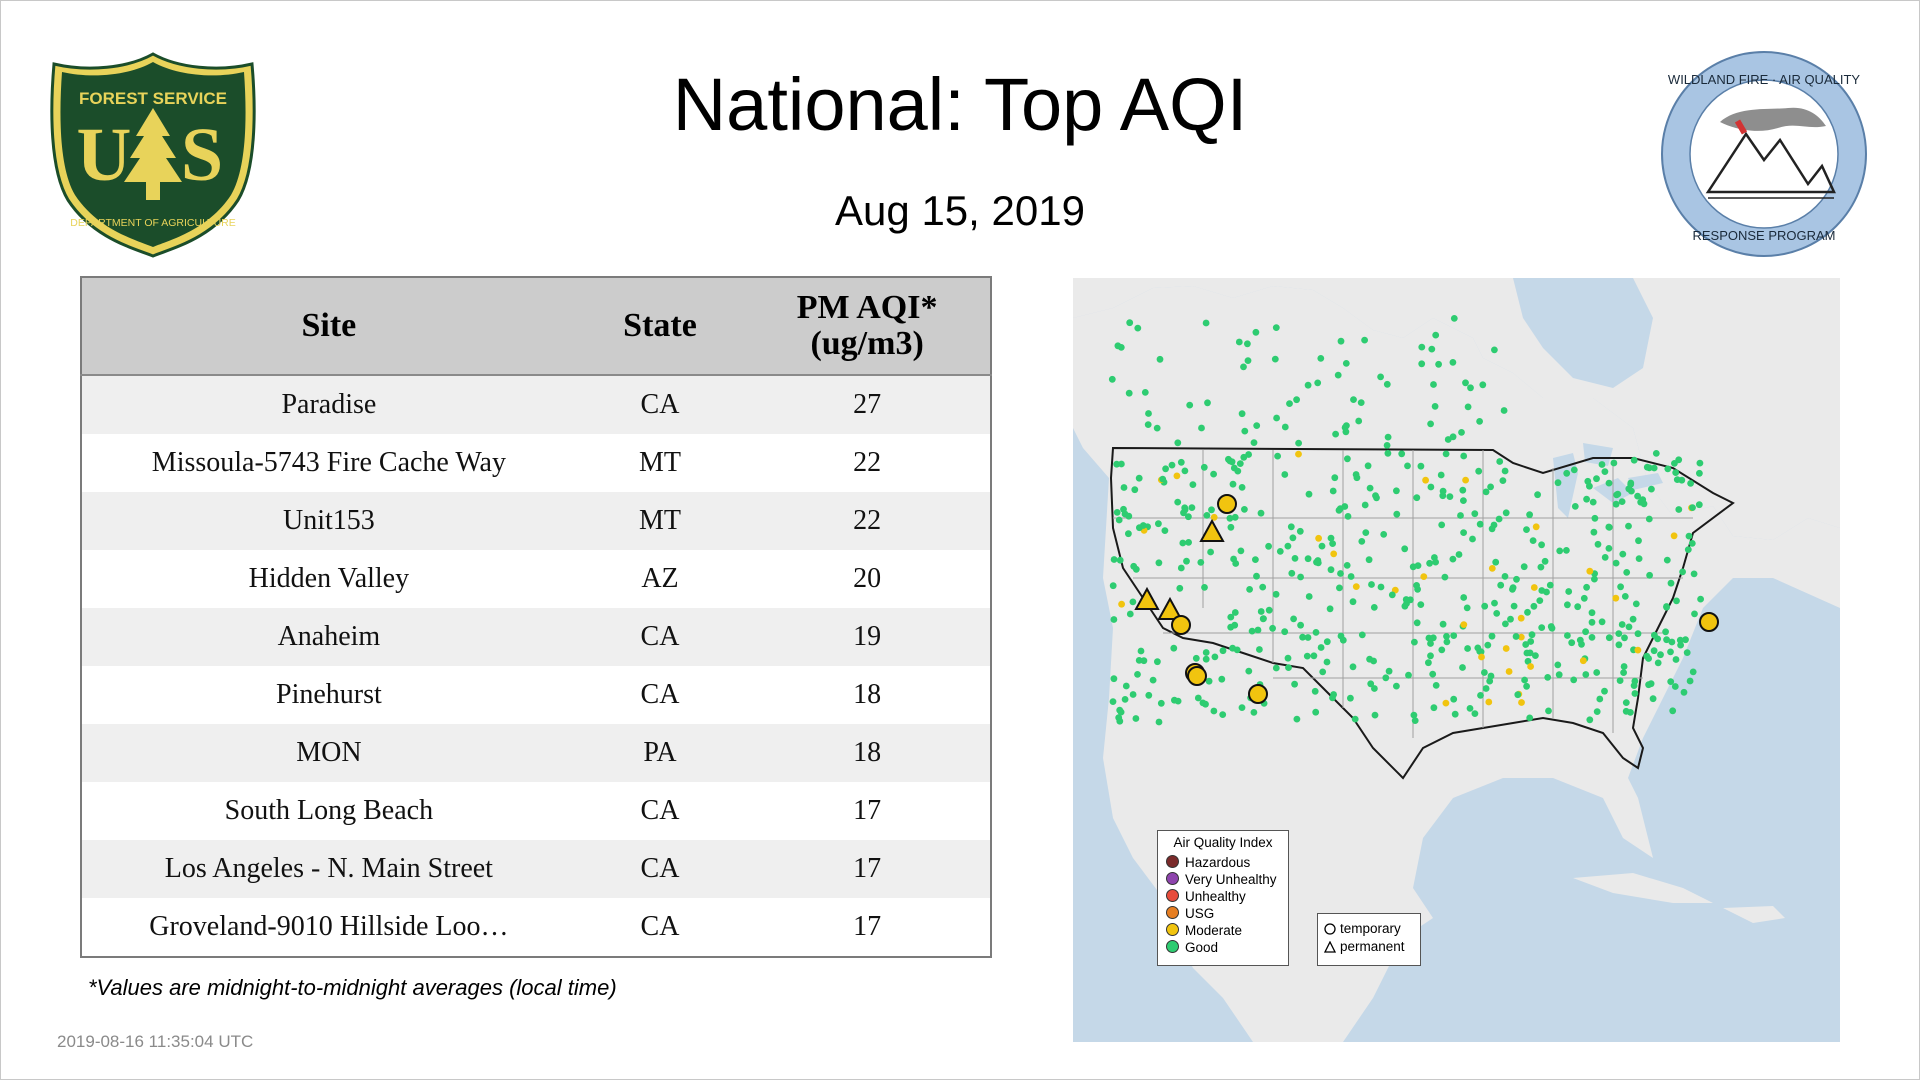 This screenshot has width=1920, height=1080. I want to click on aqi-cell: 19, so click(867, 637).